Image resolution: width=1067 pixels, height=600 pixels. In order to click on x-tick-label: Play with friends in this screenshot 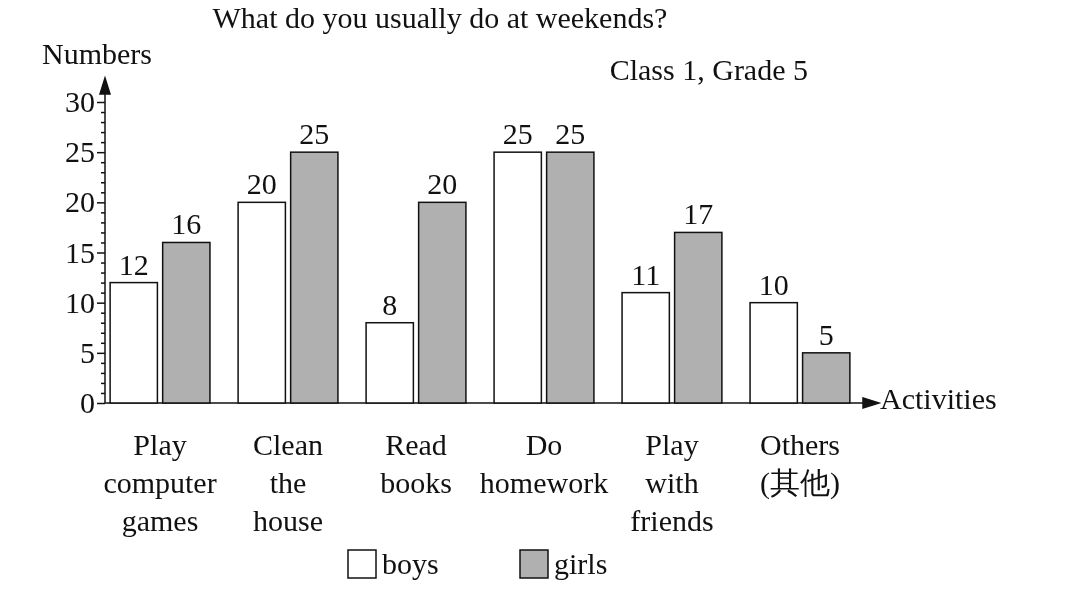, I will do `click(672, 482)`.